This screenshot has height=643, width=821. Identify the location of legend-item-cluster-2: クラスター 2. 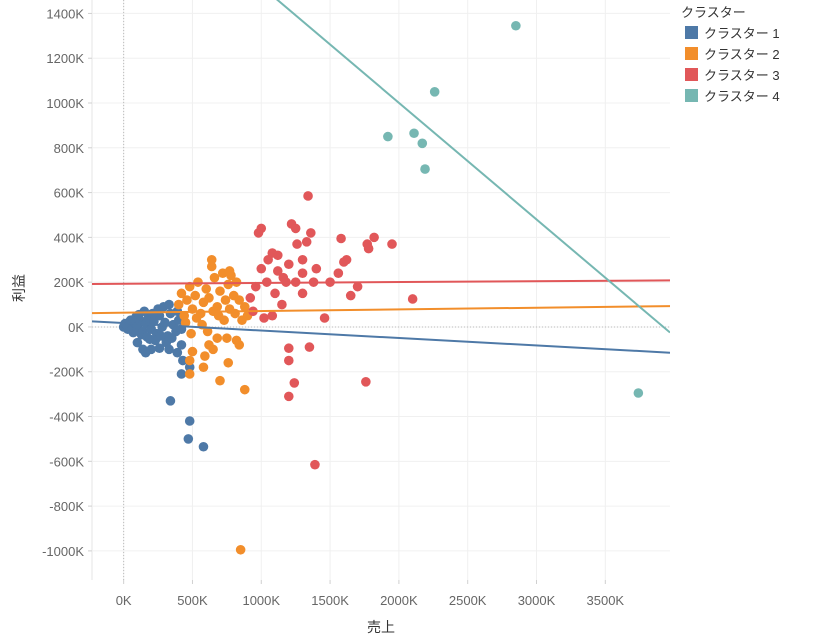
(748, 53).